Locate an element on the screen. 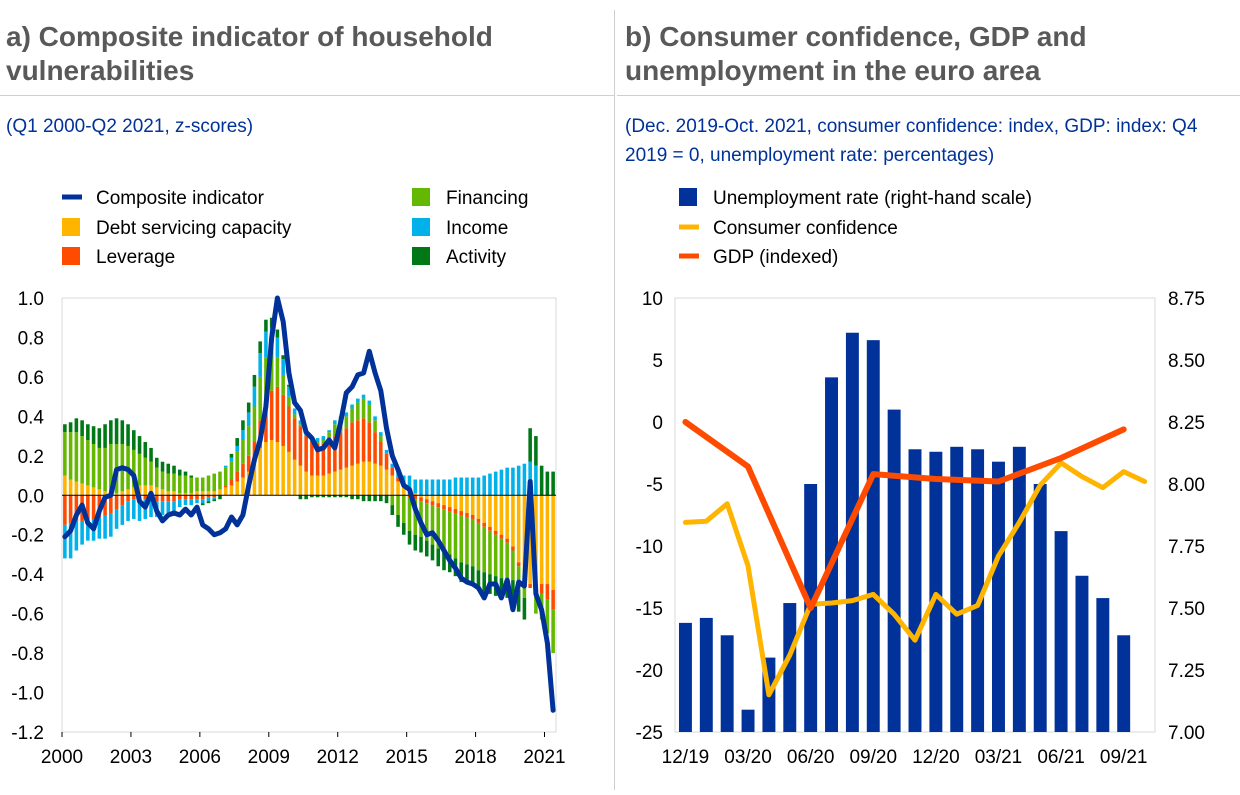  x-tick-label-a: 2015 is located at coordinates (407, 757).